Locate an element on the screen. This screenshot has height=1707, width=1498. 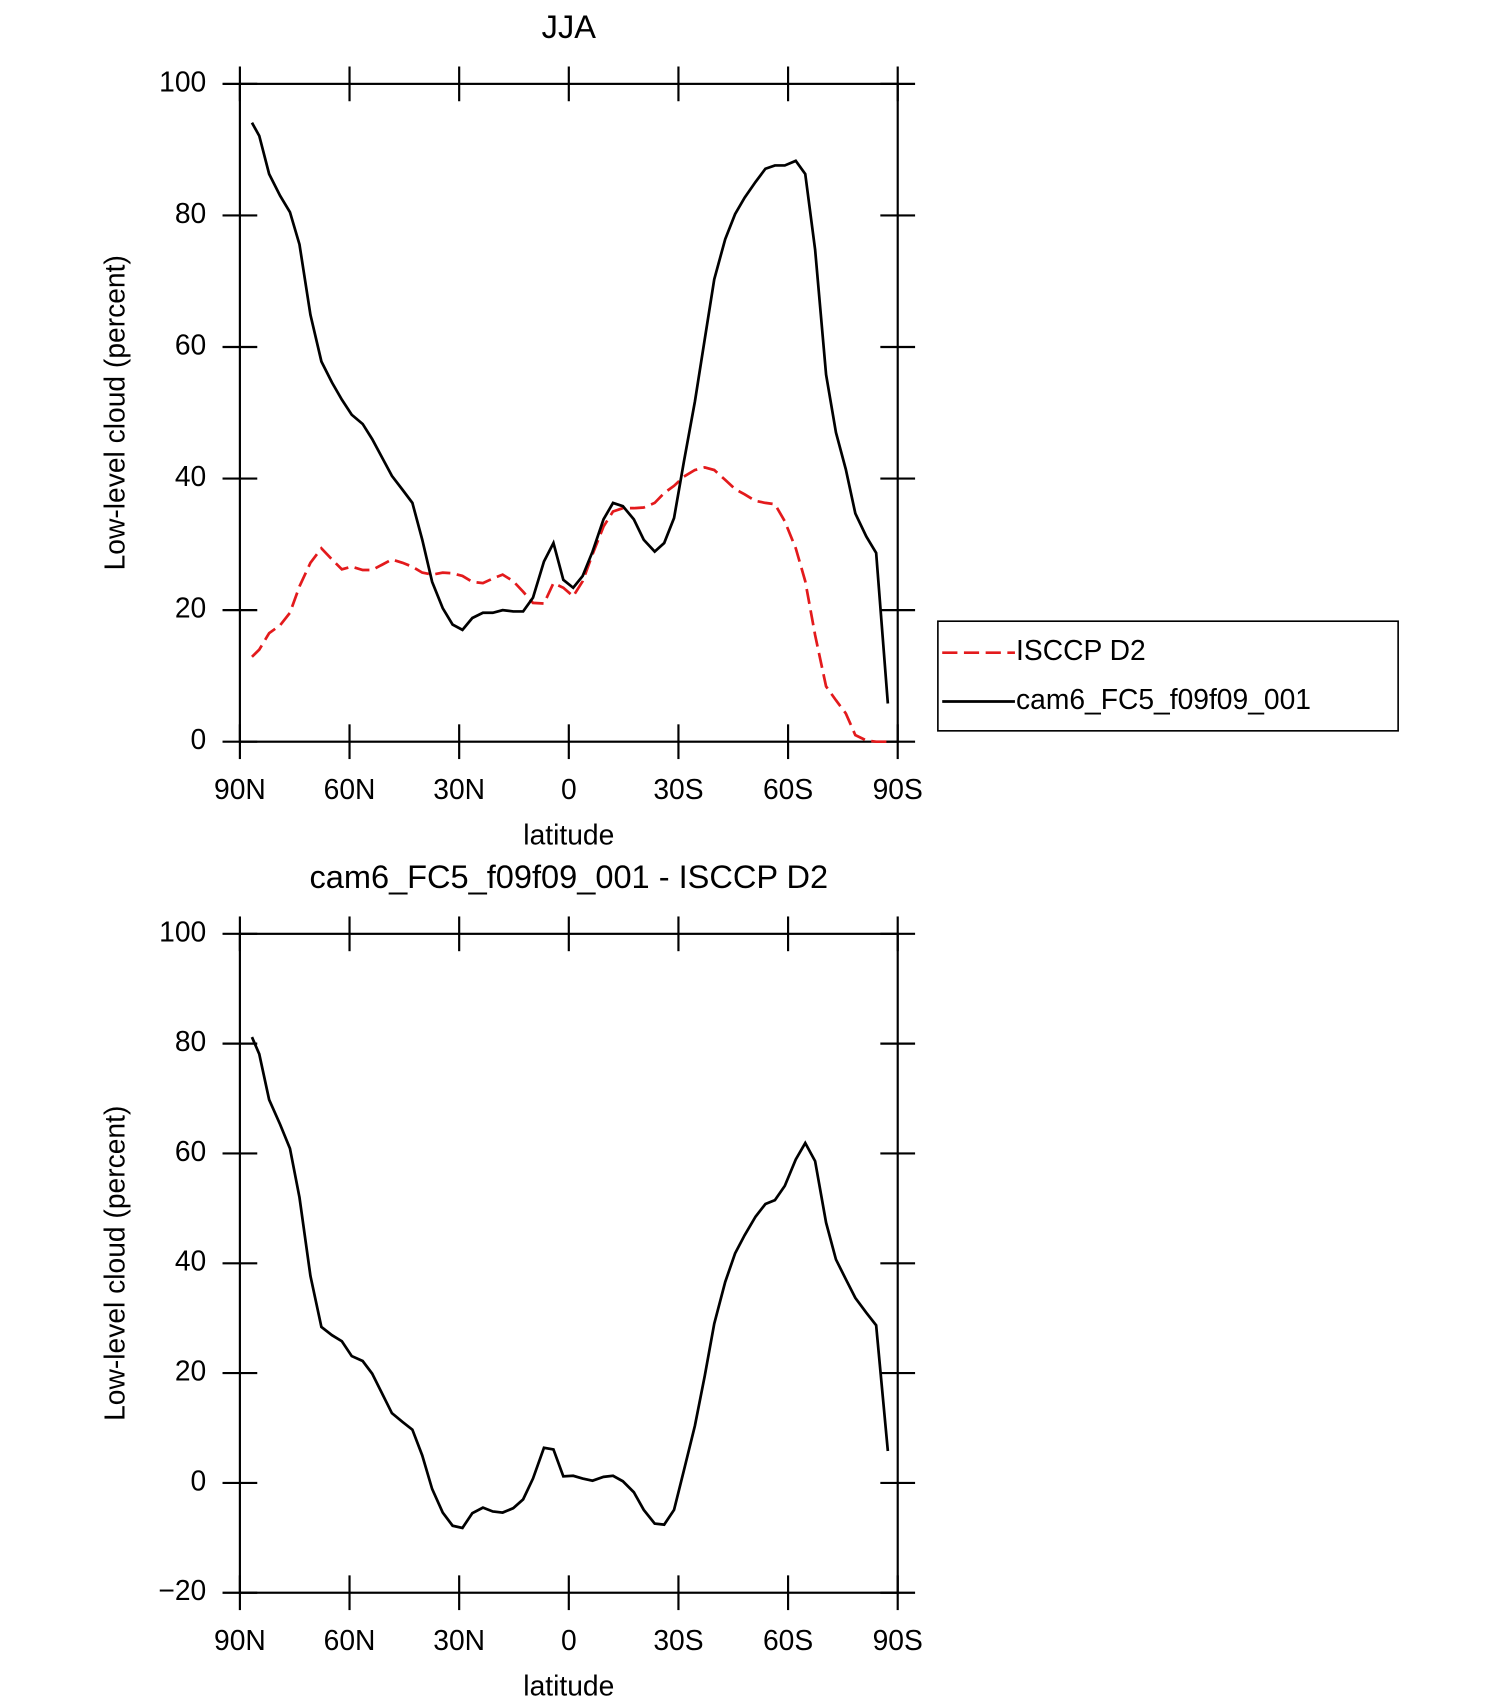
y-tick-label: −20 is located at coordinates (182, 1590).